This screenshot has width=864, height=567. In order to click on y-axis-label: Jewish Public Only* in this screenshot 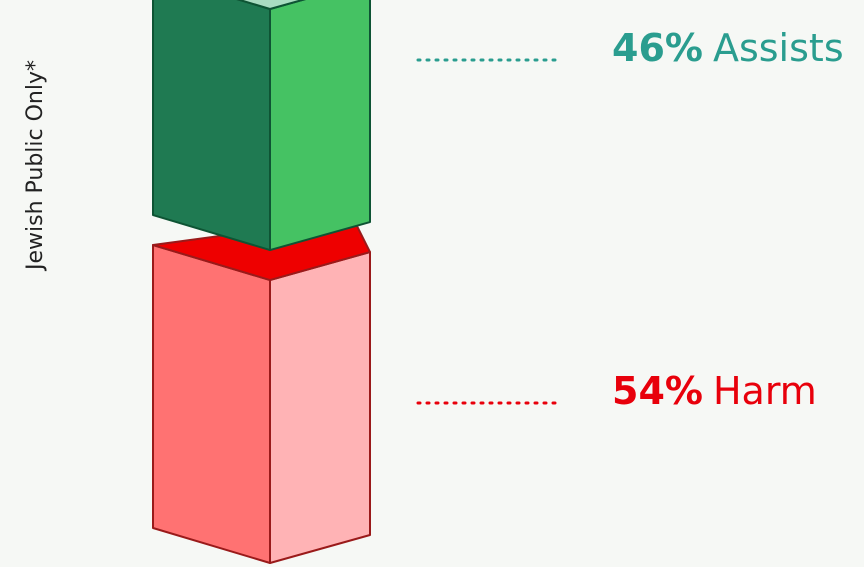, I will do `click(35, 166)`.